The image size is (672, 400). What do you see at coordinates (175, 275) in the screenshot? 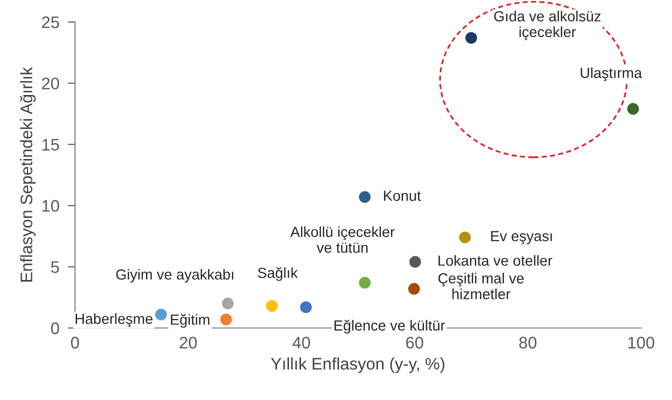
I see `annotation: Giyim ve ayakkabı` at bounding box center [175, 275].